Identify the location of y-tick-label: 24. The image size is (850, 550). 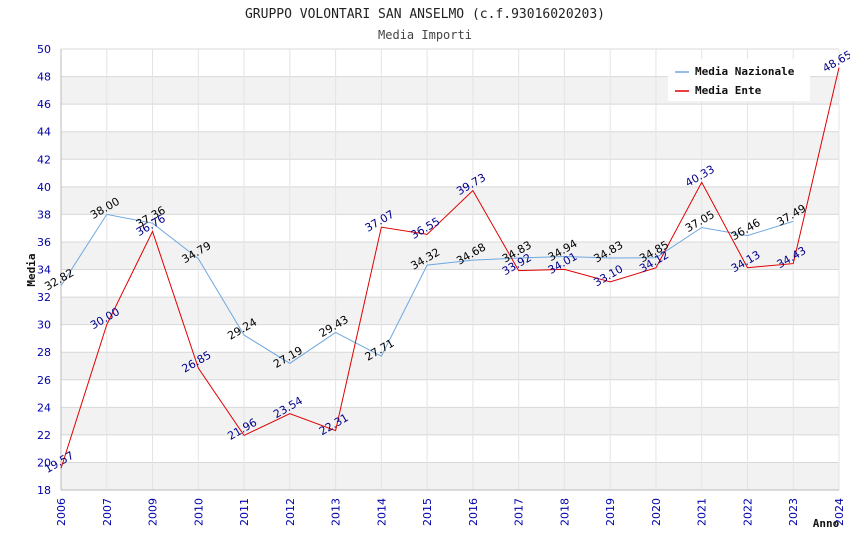
(44, 407).